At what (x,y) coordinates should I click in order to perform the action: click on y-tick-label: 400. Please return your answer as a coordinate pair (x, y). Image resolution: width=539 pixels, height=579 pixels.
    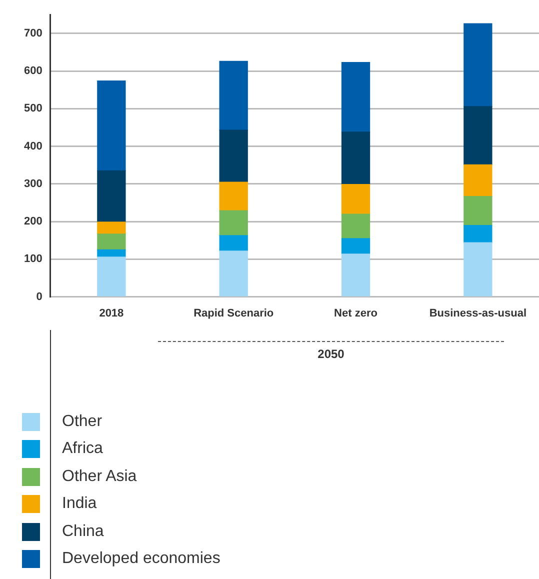
    Looking at the image, I should click on (33, 146).